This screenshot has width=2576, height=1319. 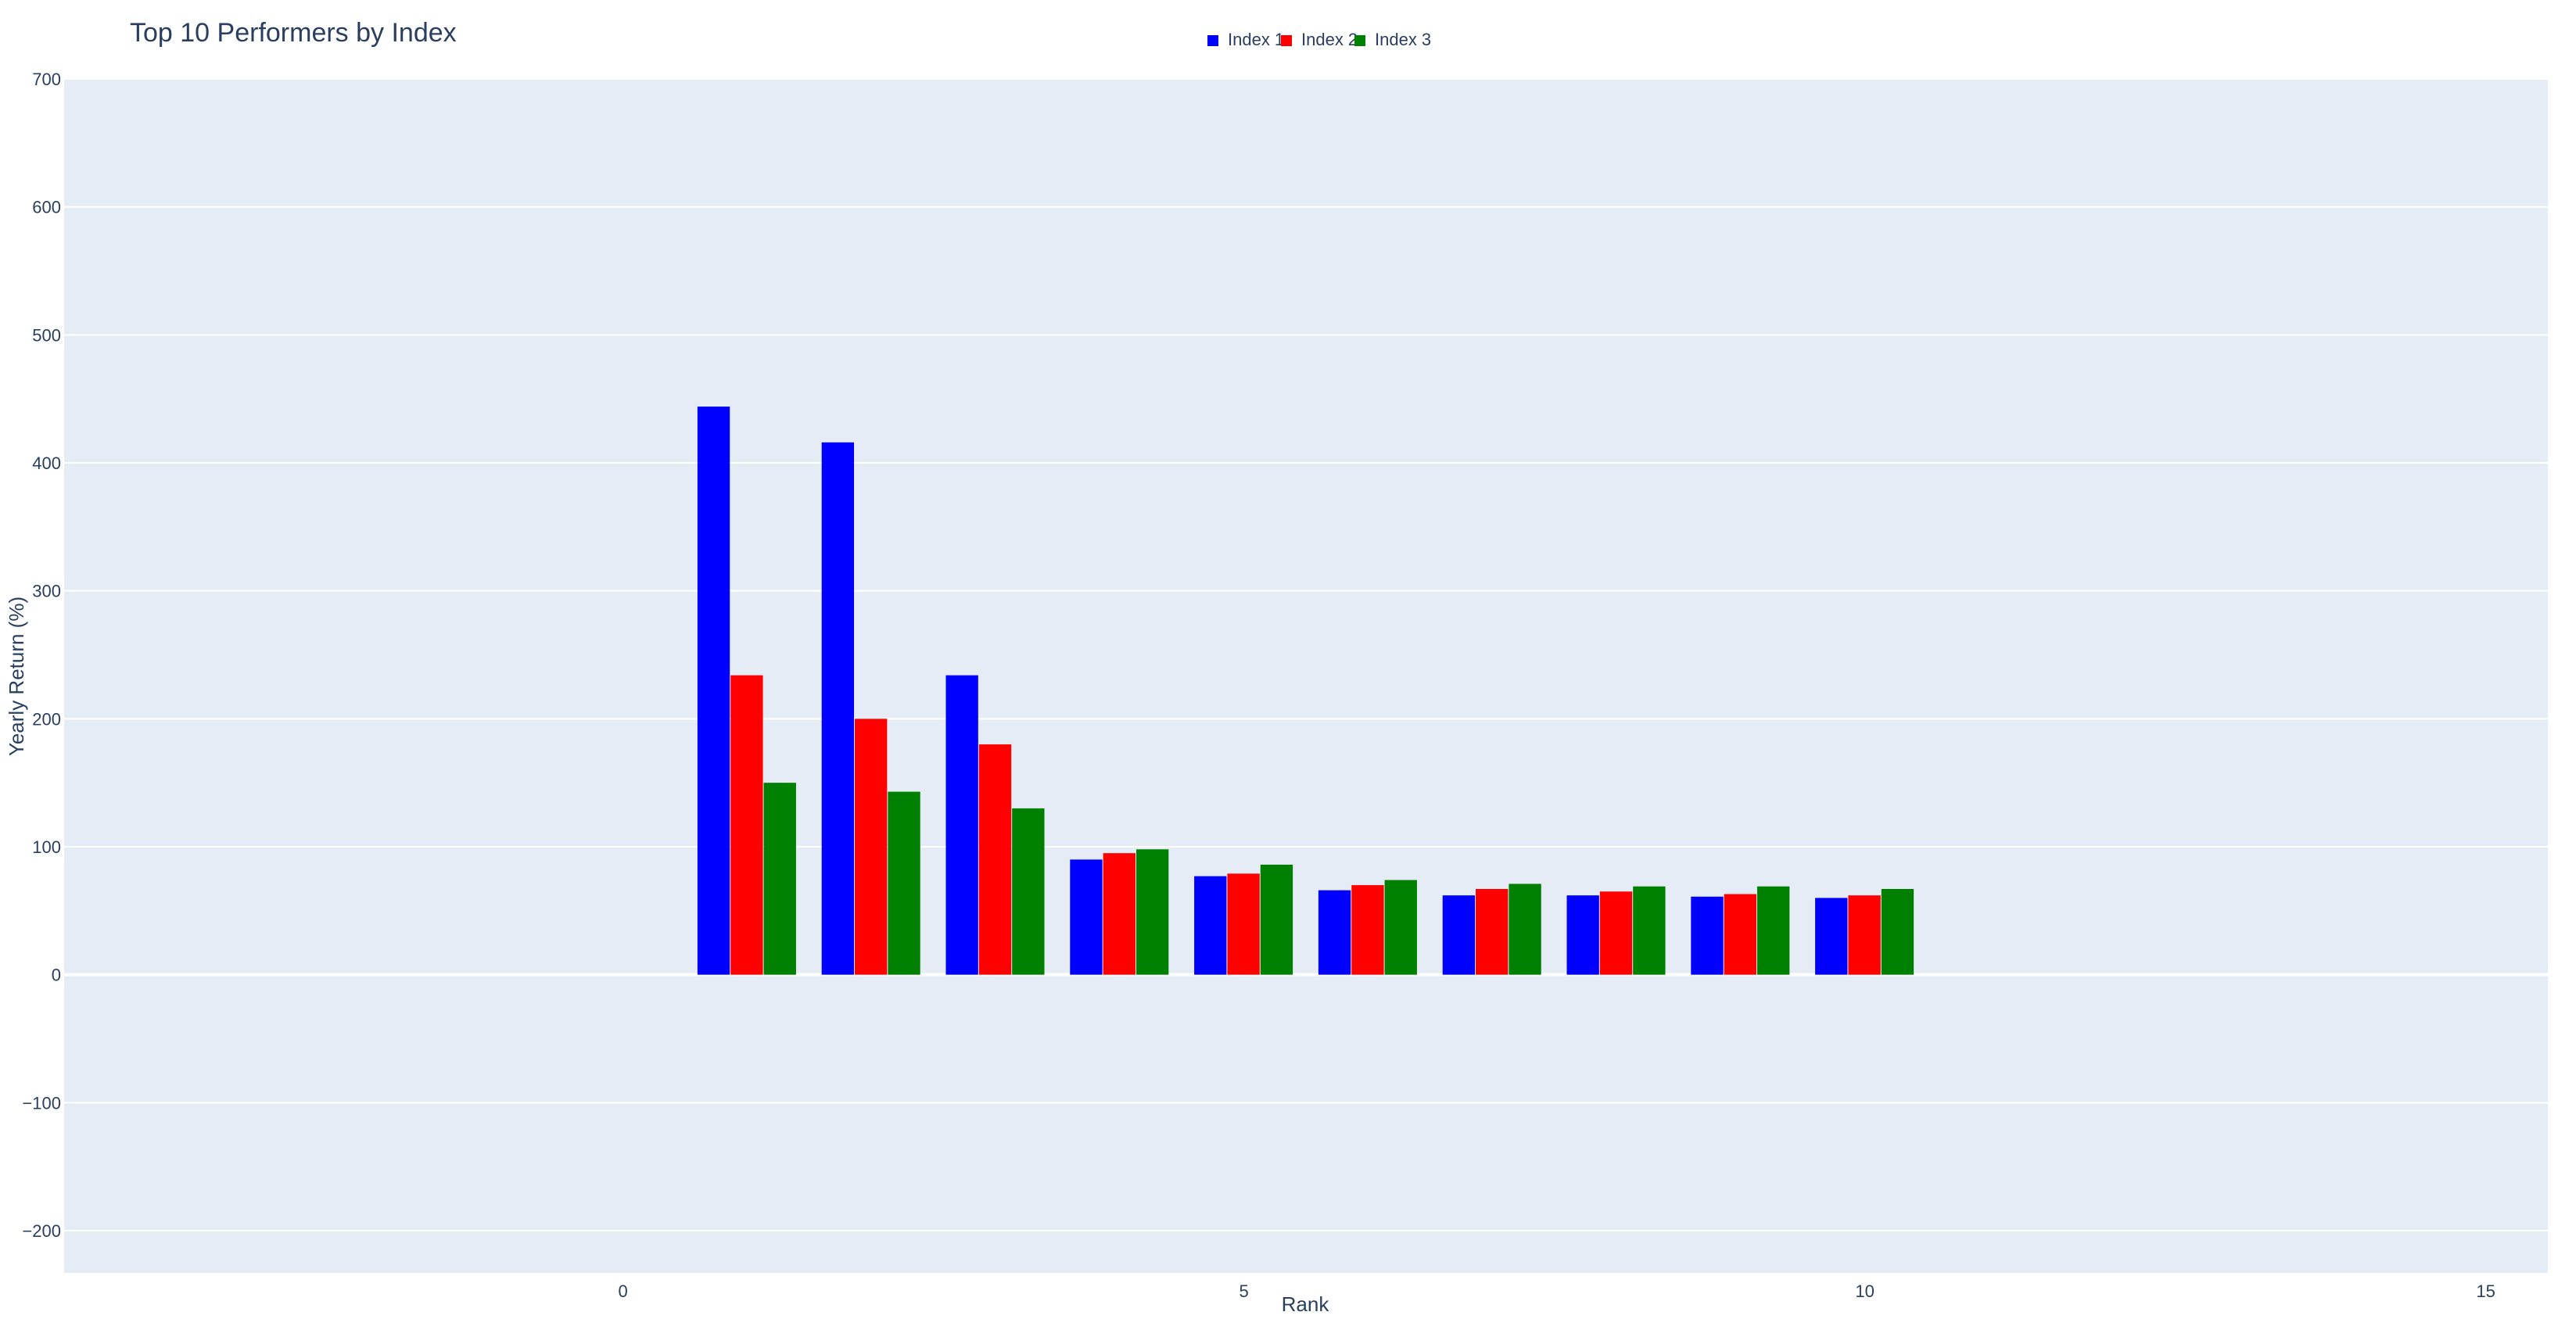 What do you see at coordinates (1243, 1291) in the screenshot?
I see `x-tick-label: 5` at bounding box center [1243, 1291].